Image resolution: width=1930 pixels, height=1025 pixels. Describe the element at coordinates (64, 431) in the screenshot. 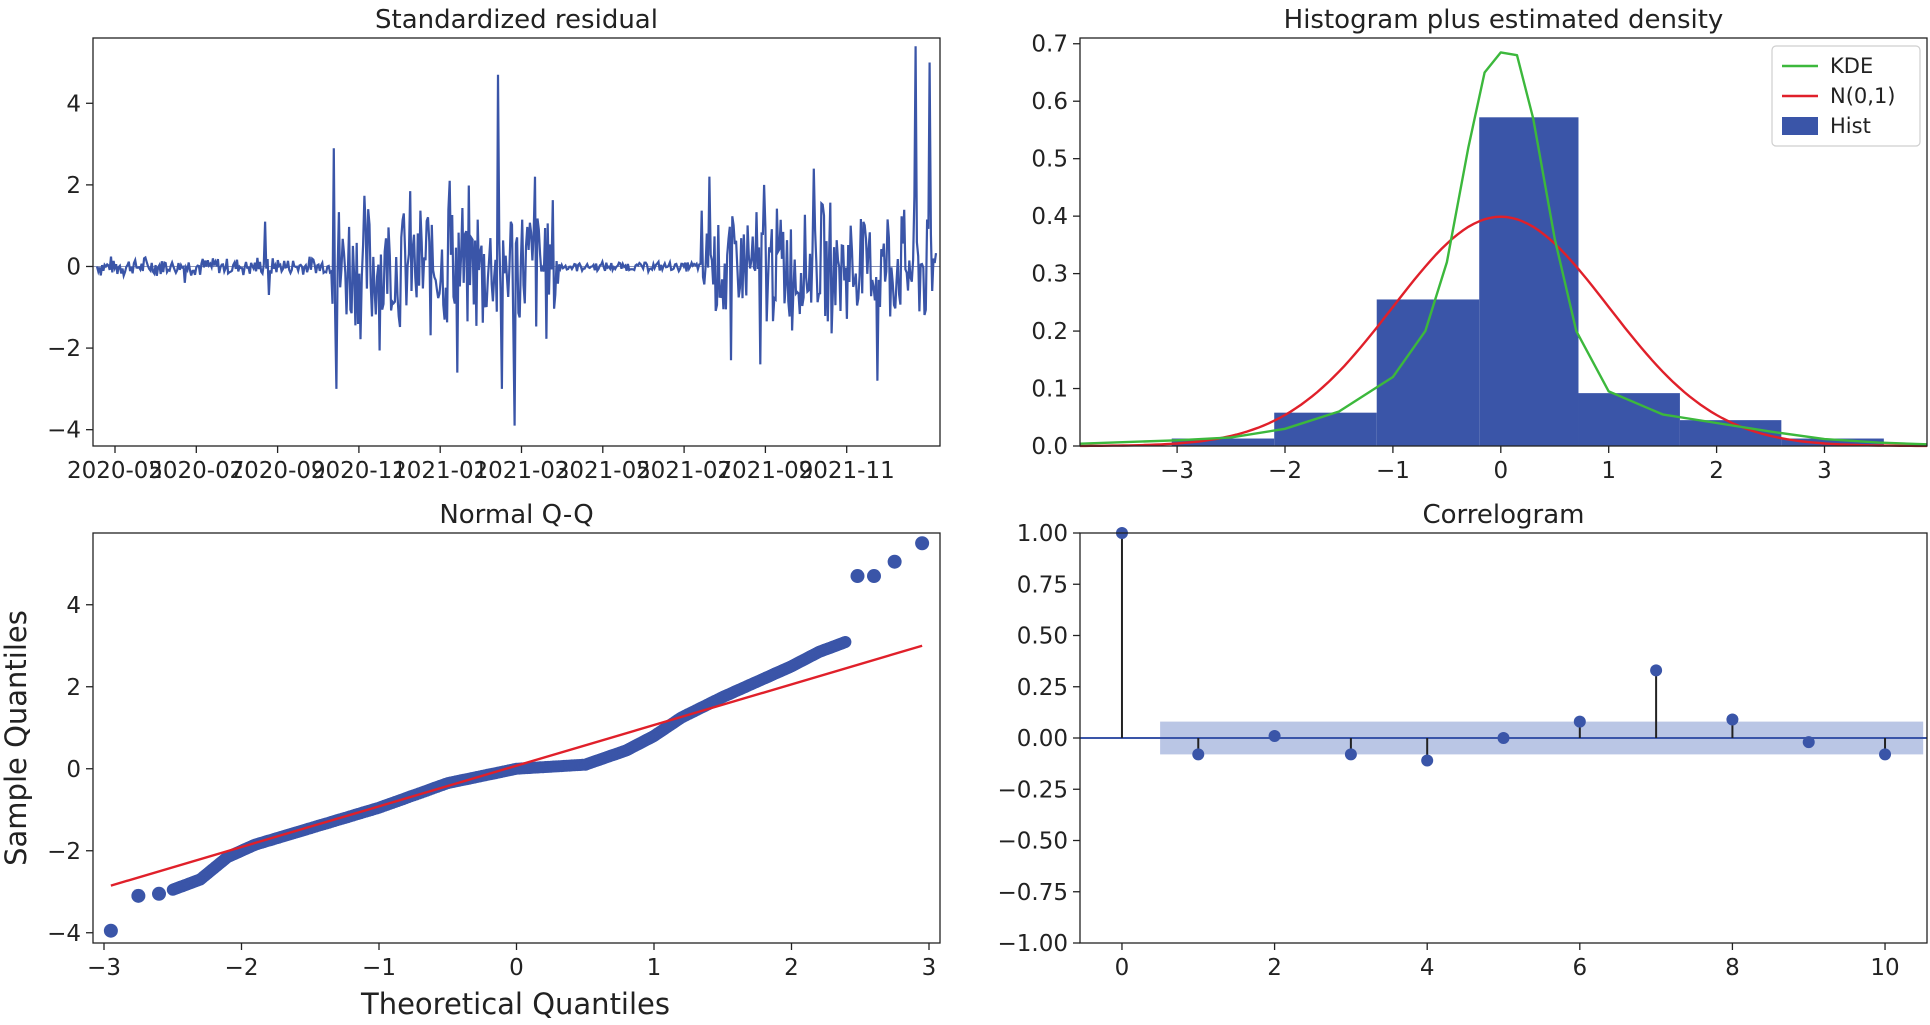

I see `y-tick-label: −4` at that location.